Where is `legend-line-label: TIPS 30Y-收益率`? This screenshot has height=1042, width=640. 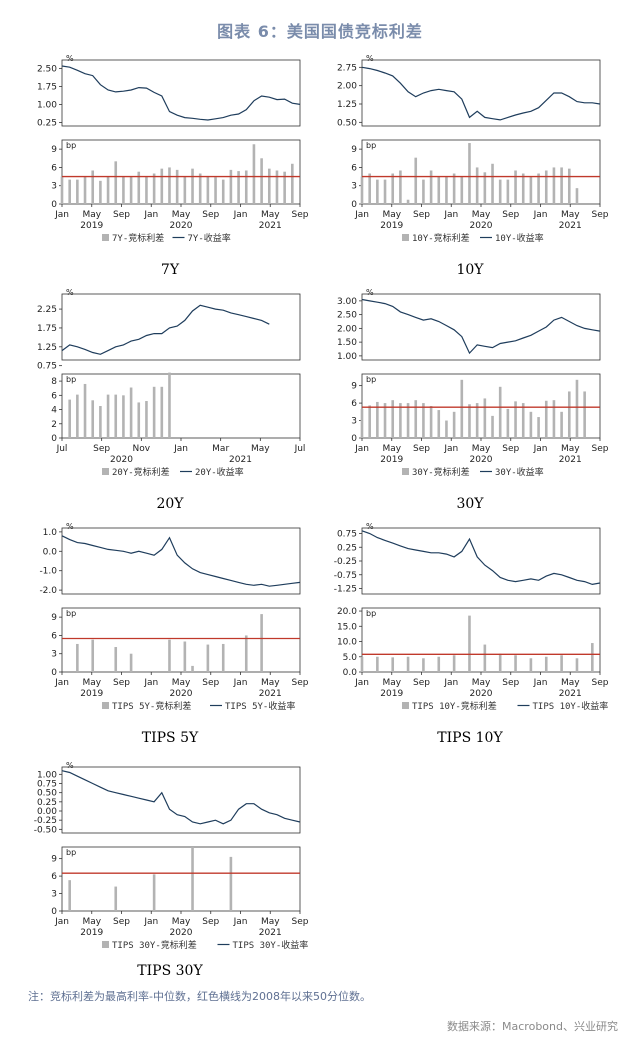
legend-line-label: TIPS 30Y-收益率 is located at coordinates (271, 945).